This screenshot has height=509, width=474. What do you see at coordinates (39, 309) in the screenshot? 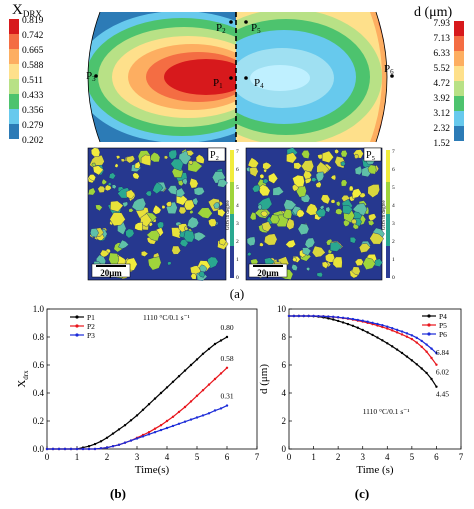
I see `y-tick-label: 1.0` at bounding box center [39, 309].